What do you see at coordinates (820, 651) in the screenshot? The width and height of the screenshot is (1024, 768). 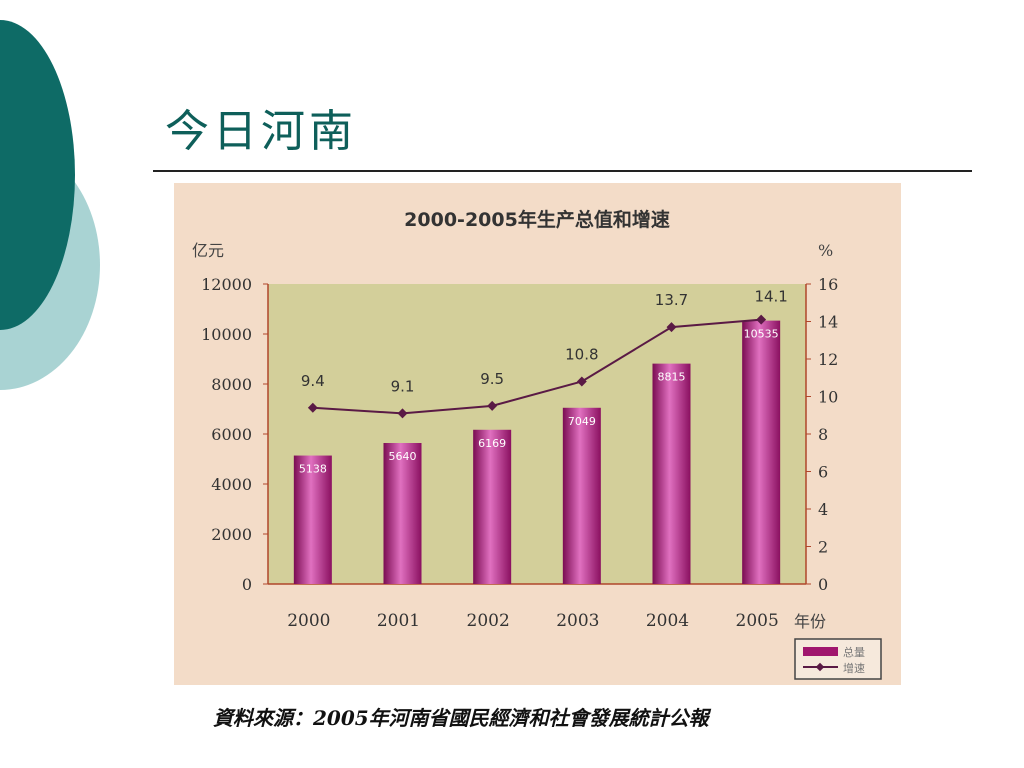 I see `legend-bar-swatch` at bounding box center [820, 651].